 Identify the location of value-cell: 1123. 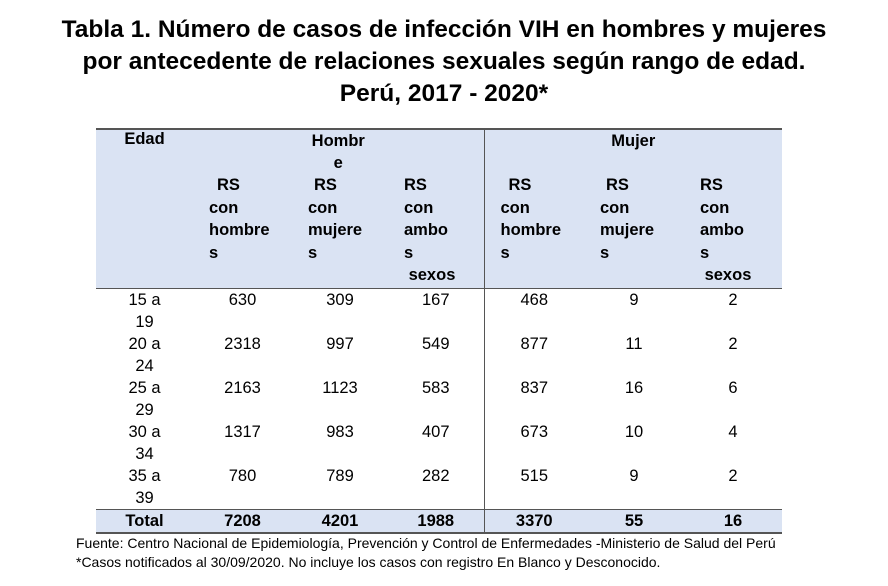
(340, 388).